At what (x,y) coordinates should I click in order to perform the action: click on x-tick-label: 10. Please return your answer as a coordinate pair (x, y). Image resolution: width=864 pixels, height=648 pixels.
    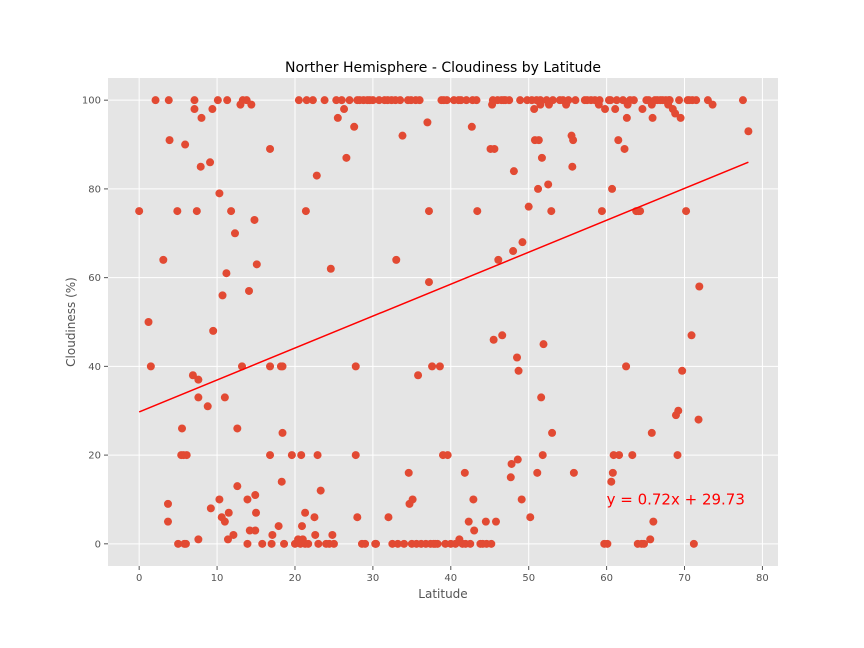
    Looking at the image, I should click on (217, 578).